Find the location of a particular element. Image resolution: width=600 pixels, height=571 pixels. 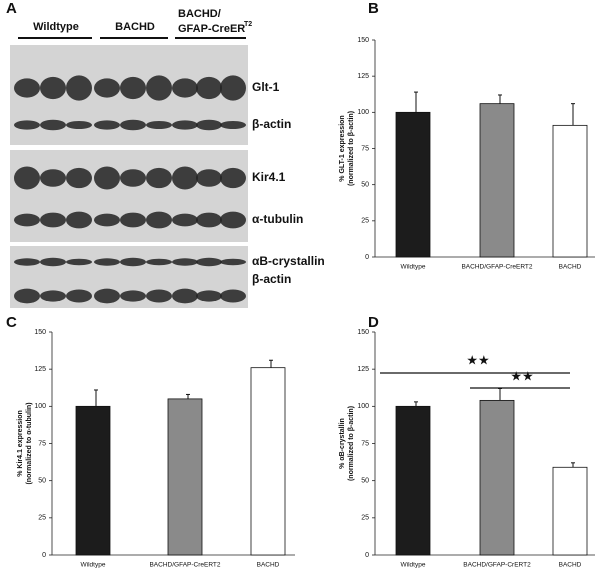

y-axis-label: (normalized to α-tubulin) is located at coordinates (29, 443).